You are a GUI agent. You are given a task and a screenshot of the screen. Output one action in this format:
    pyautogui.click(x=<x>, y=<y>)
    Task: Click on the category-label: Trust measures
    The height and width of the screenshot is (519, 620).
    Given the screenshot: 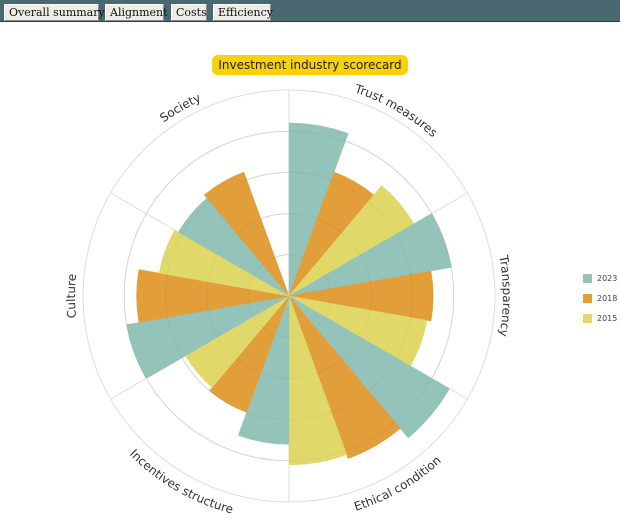 What is the action you would take?
    pyautogui.click(x=396, y=110)
    